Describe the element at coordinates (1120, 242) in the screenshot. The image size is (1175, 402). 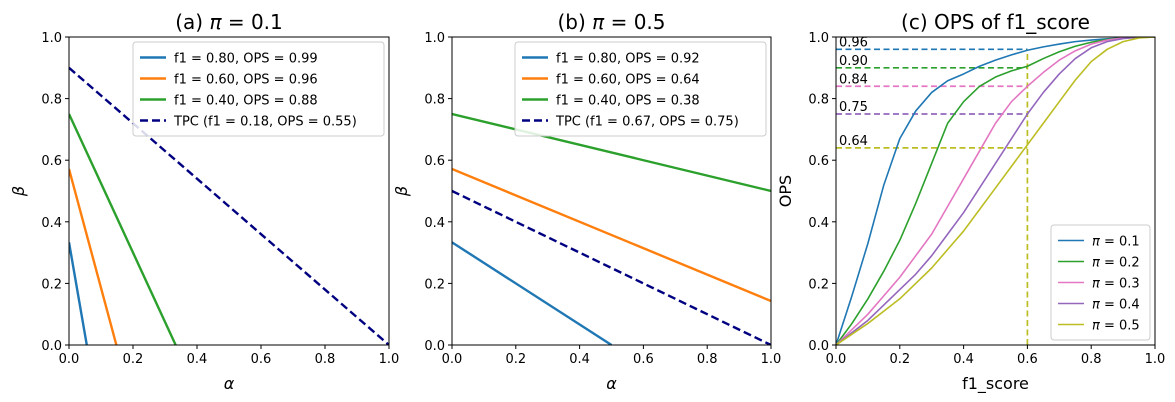
I see `legend-label-rest: = 0.1` at that location.